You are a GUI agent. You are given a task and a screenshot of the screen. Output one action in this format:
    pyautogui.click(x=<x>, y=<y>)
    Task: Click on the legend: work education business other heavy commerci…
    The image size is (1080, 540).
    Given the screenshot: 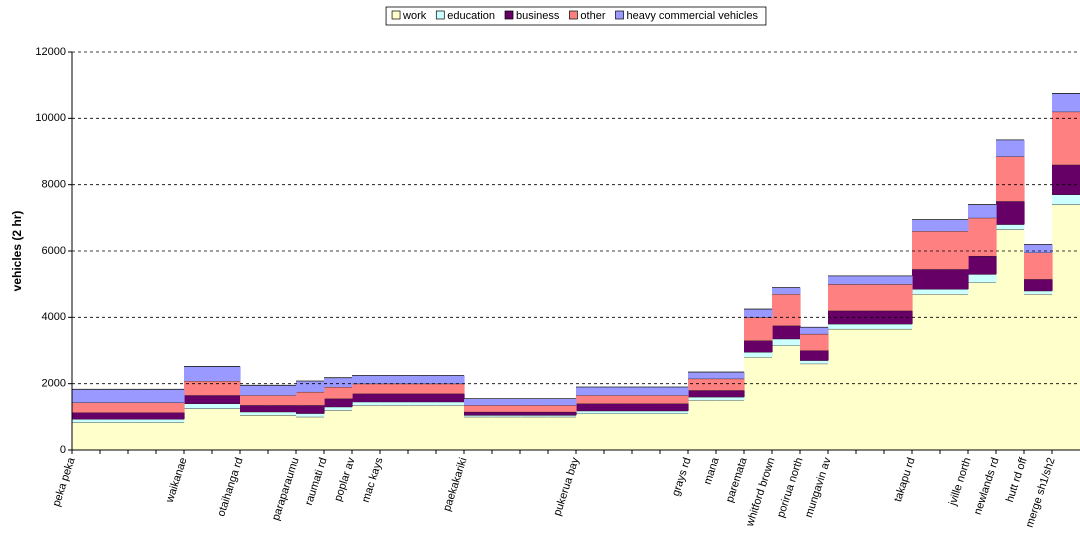 What is the action you would take?
    pyautogui.click(x=576, y=16)
    